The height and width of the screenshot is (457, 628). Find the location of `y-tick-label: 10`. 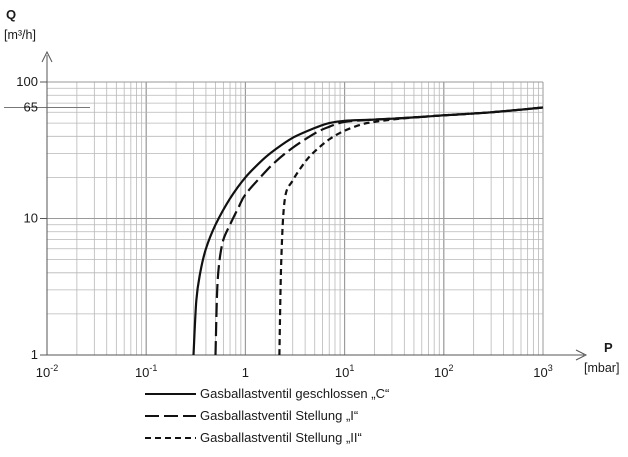

y-tick-label: 10 is located at coordinates (31, 218).